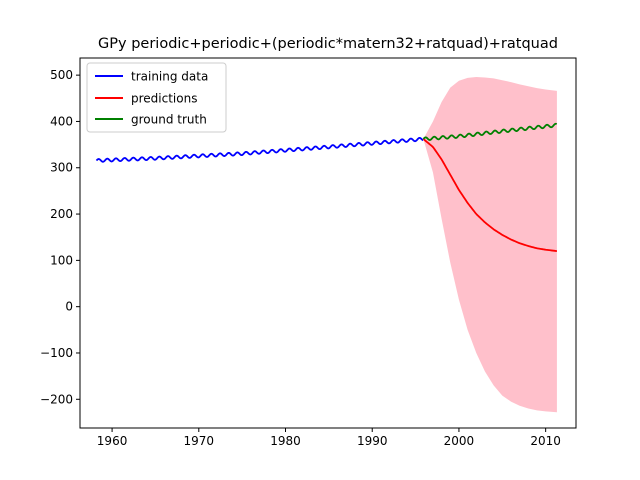 The height and width of the screenshot is (480, 640). I want to click on legend-label-ground-truth: ground truth, so click(169, 120).